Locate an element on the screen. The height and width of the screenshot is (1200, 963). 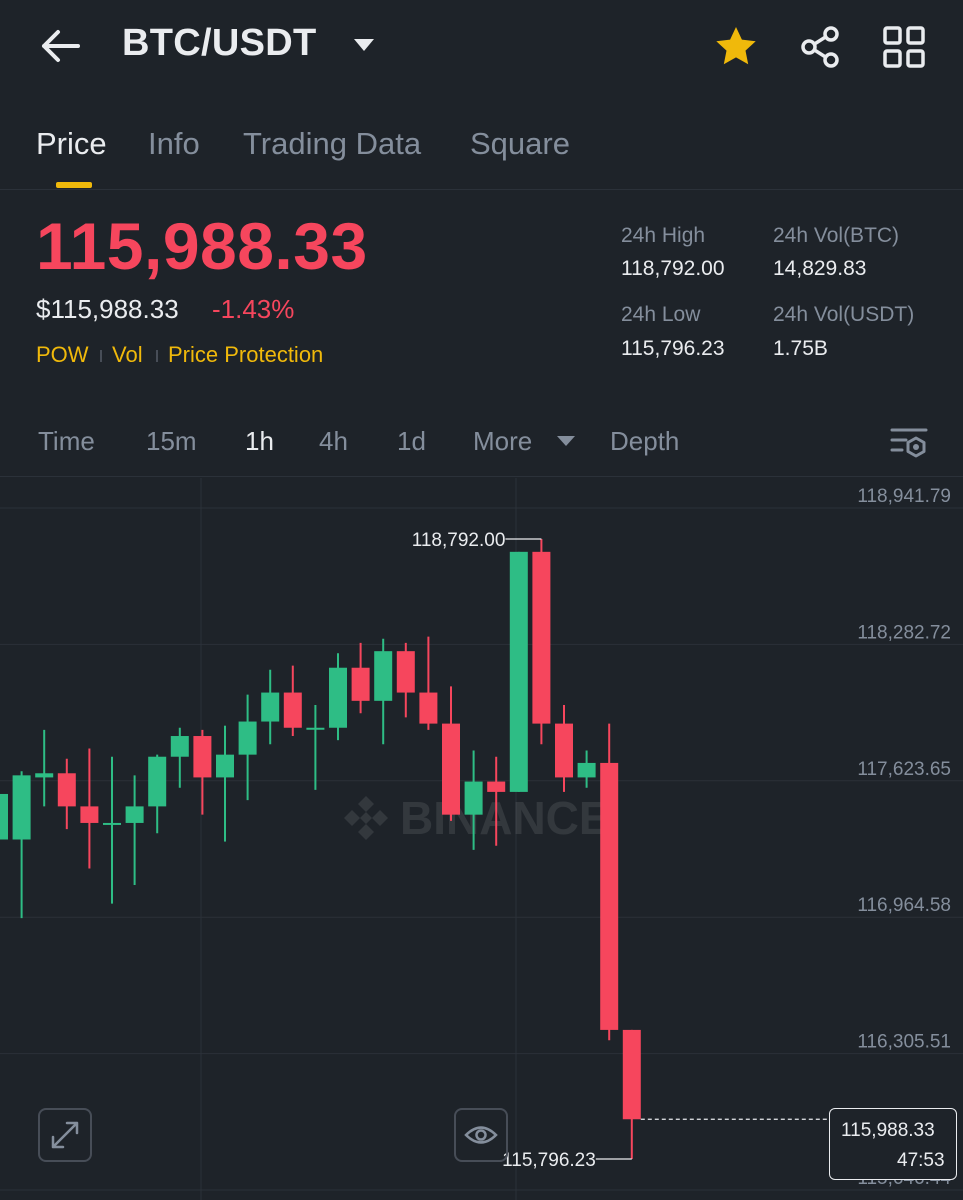
low-marker-label: 115,796.23 is located at coordinates (549, 1160).